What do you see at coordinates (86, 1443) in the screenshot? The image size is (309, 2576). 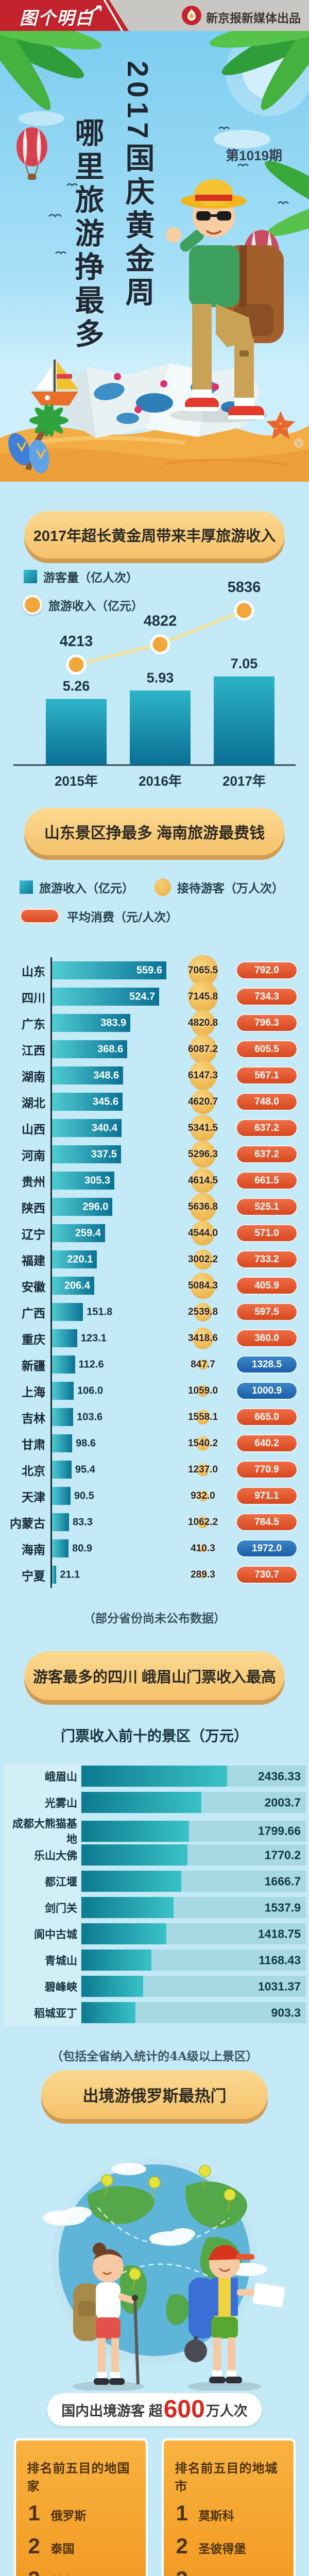 I see `income-value: 98.6` at bounding box center [86, 1443].